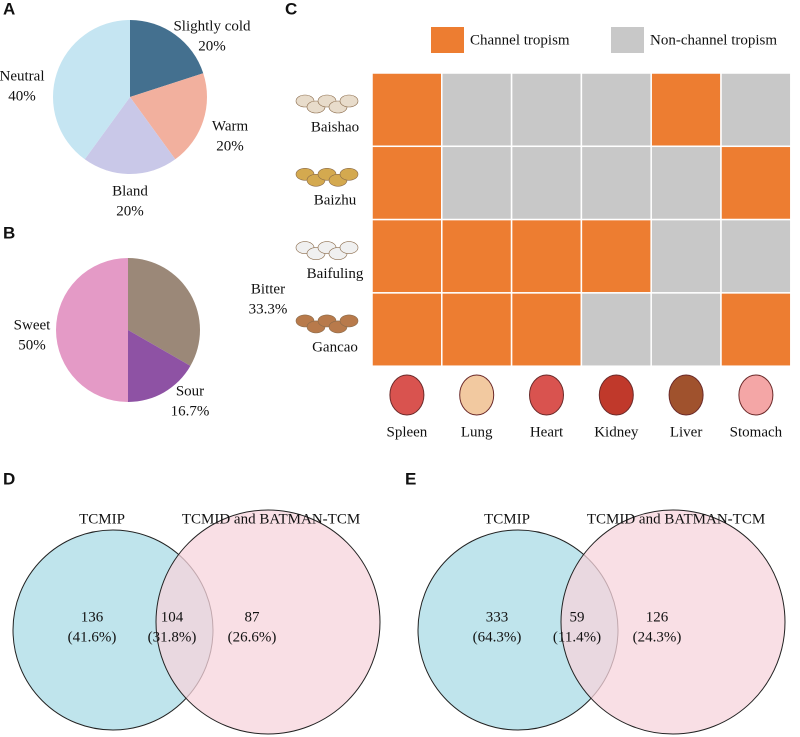 Image resolution: width=800 pixels, height=737 pixels. I want to click on slice-value: 16.7%, so click(190, 411).